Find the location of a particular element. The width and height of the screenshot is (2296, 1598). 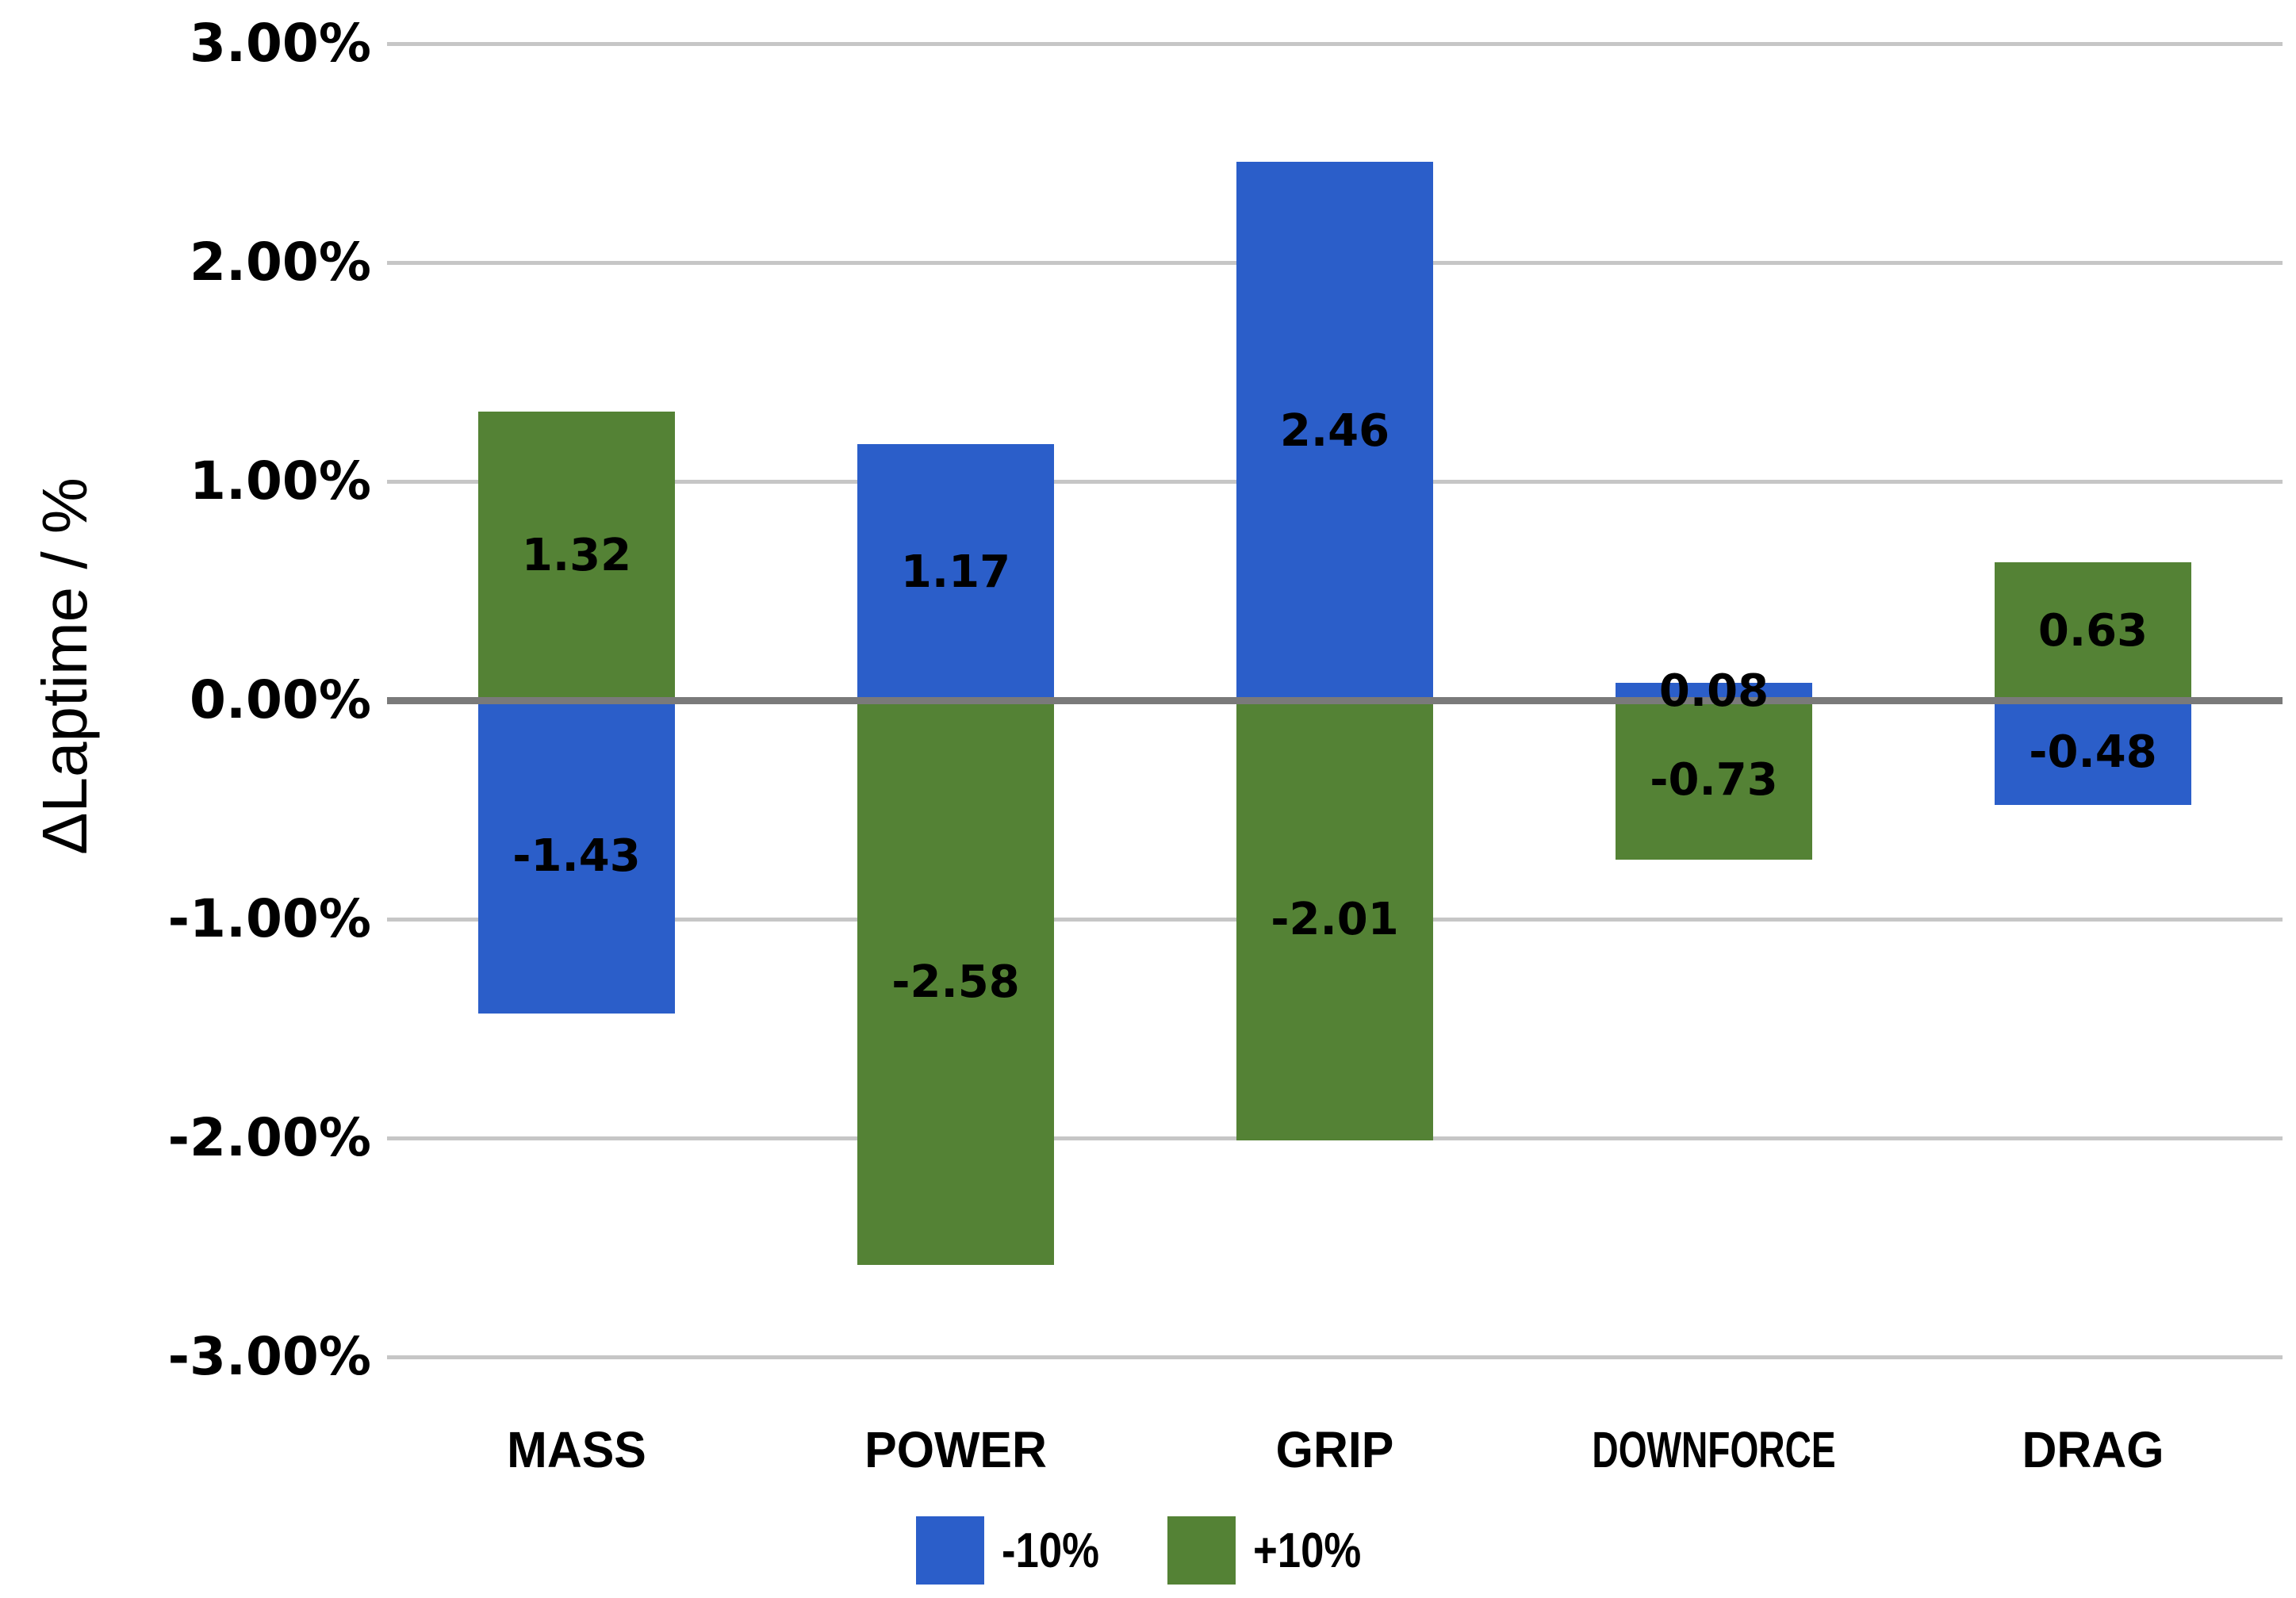

bar-downforce-minus10 is located at coordinates (1714, 691).